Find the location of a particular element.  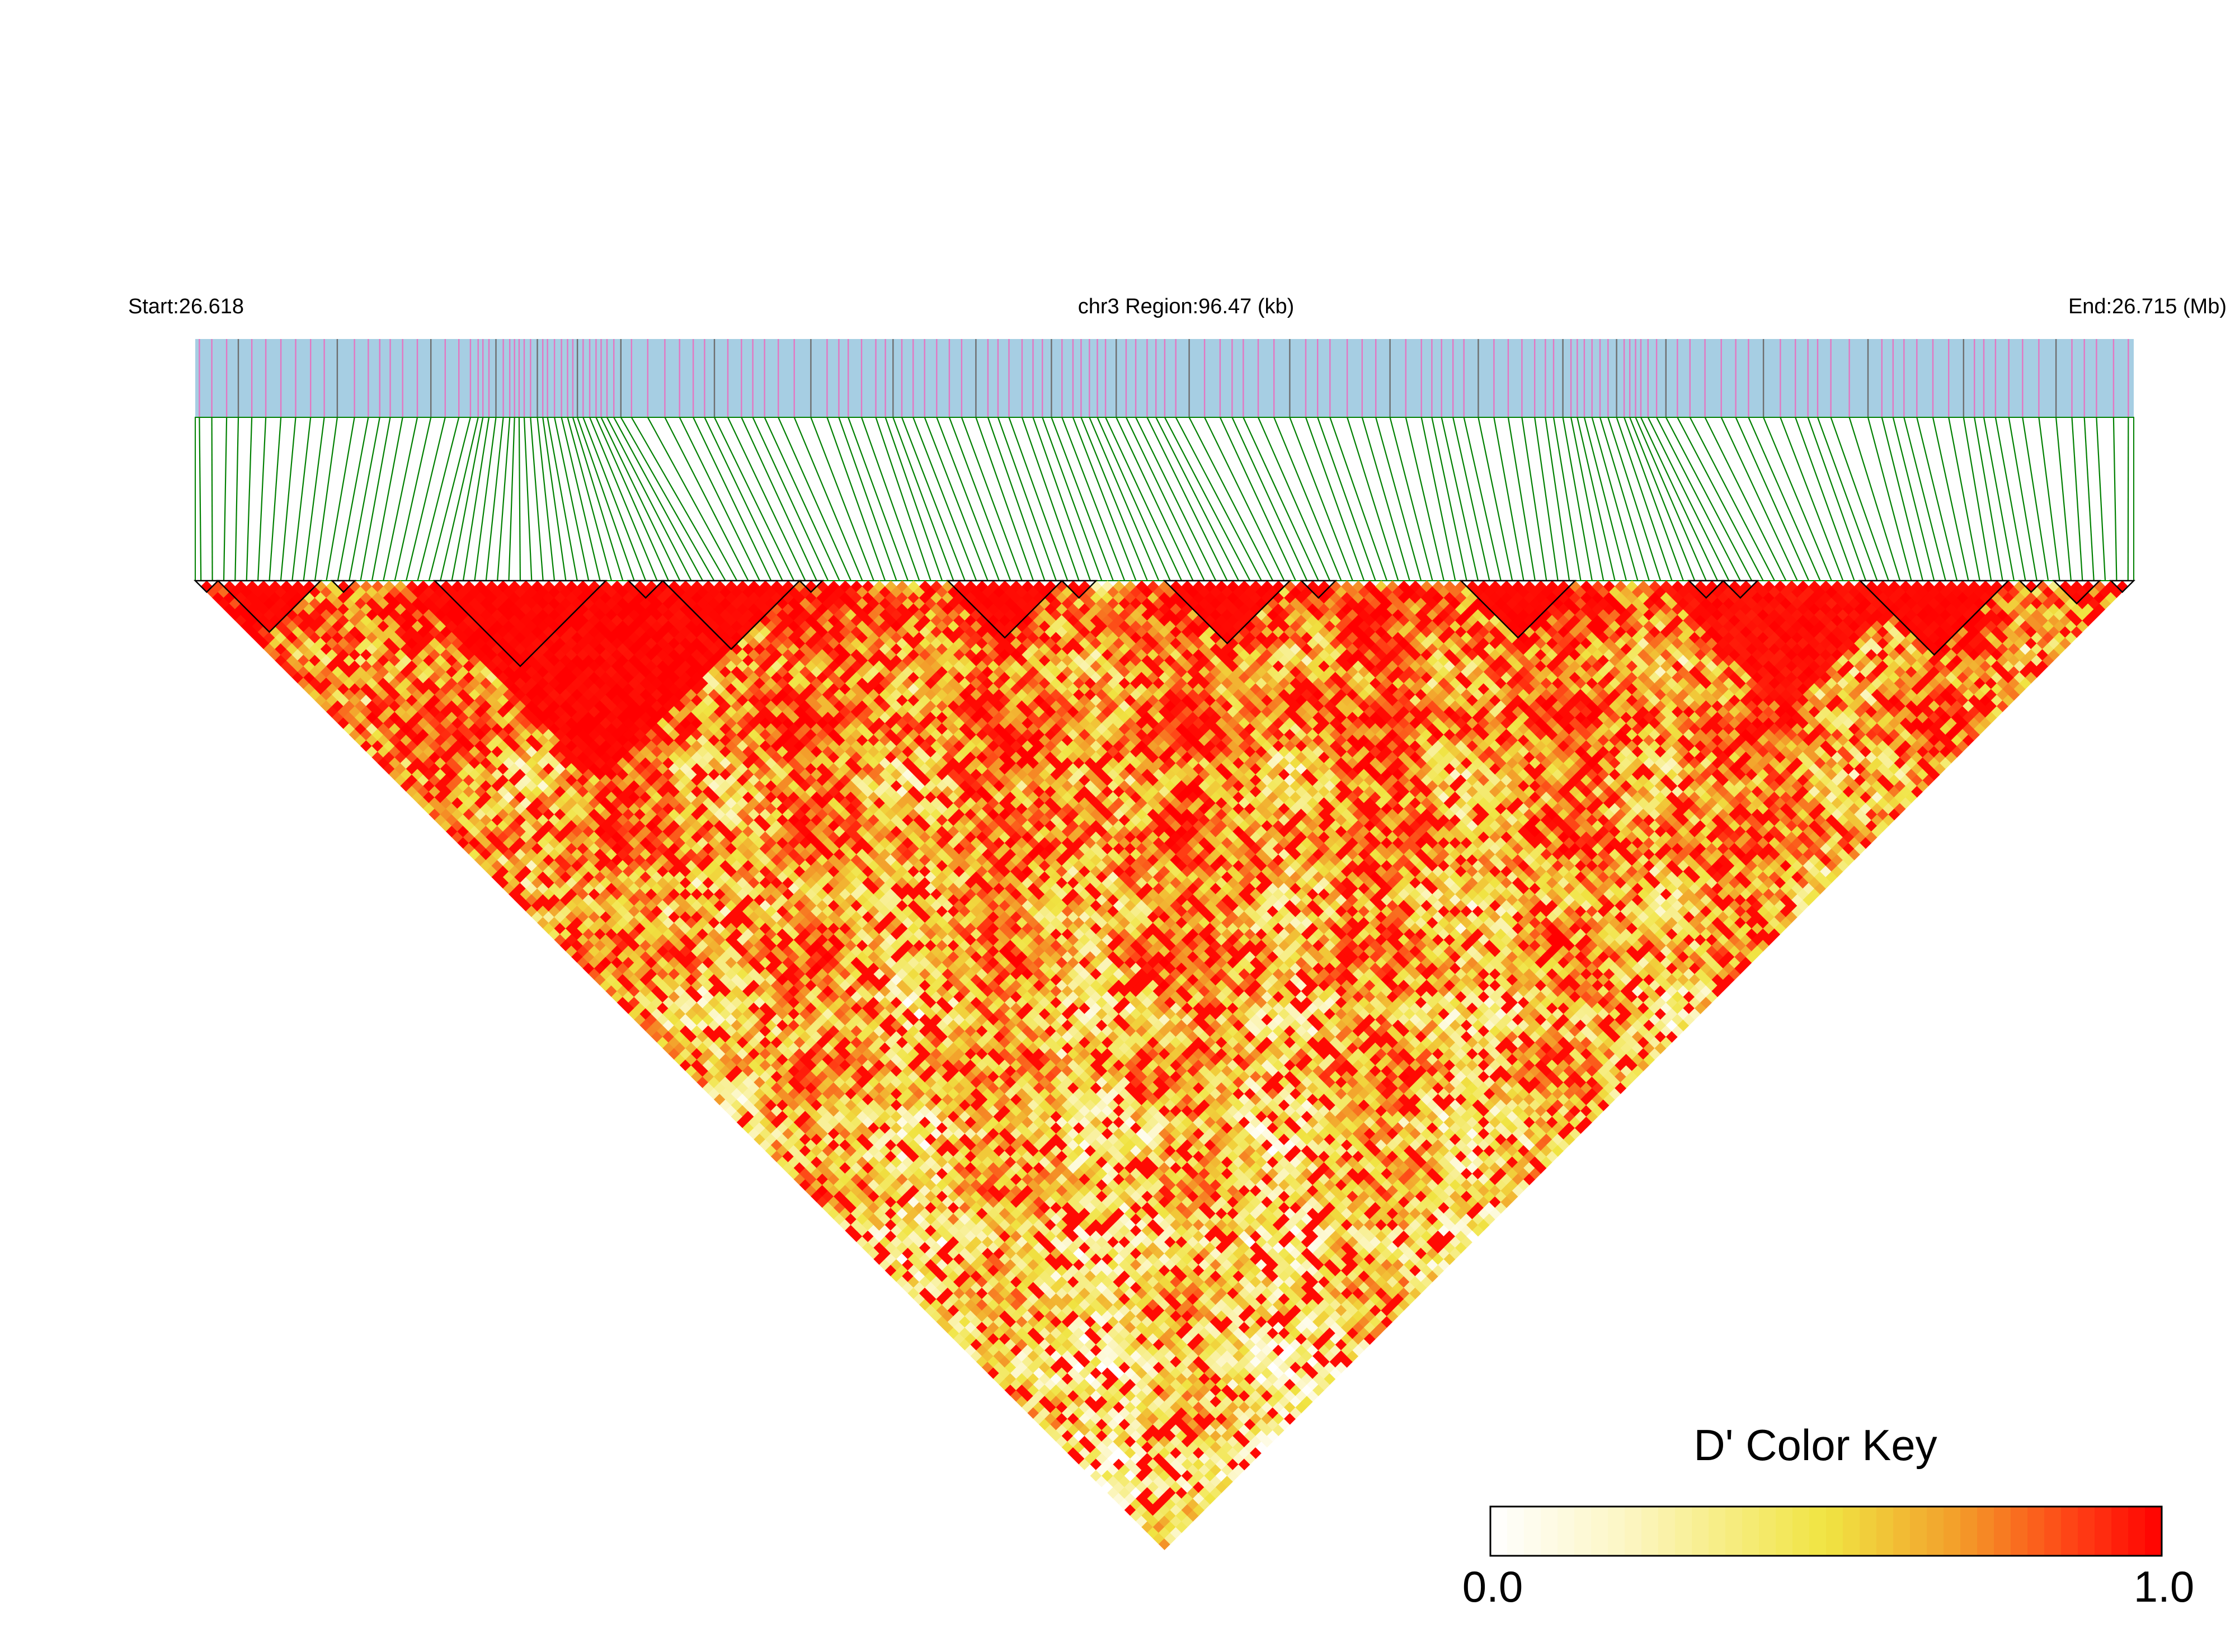

region-title: chr3 Region:96.47 (kb) is located at coordinates (1186, 306).